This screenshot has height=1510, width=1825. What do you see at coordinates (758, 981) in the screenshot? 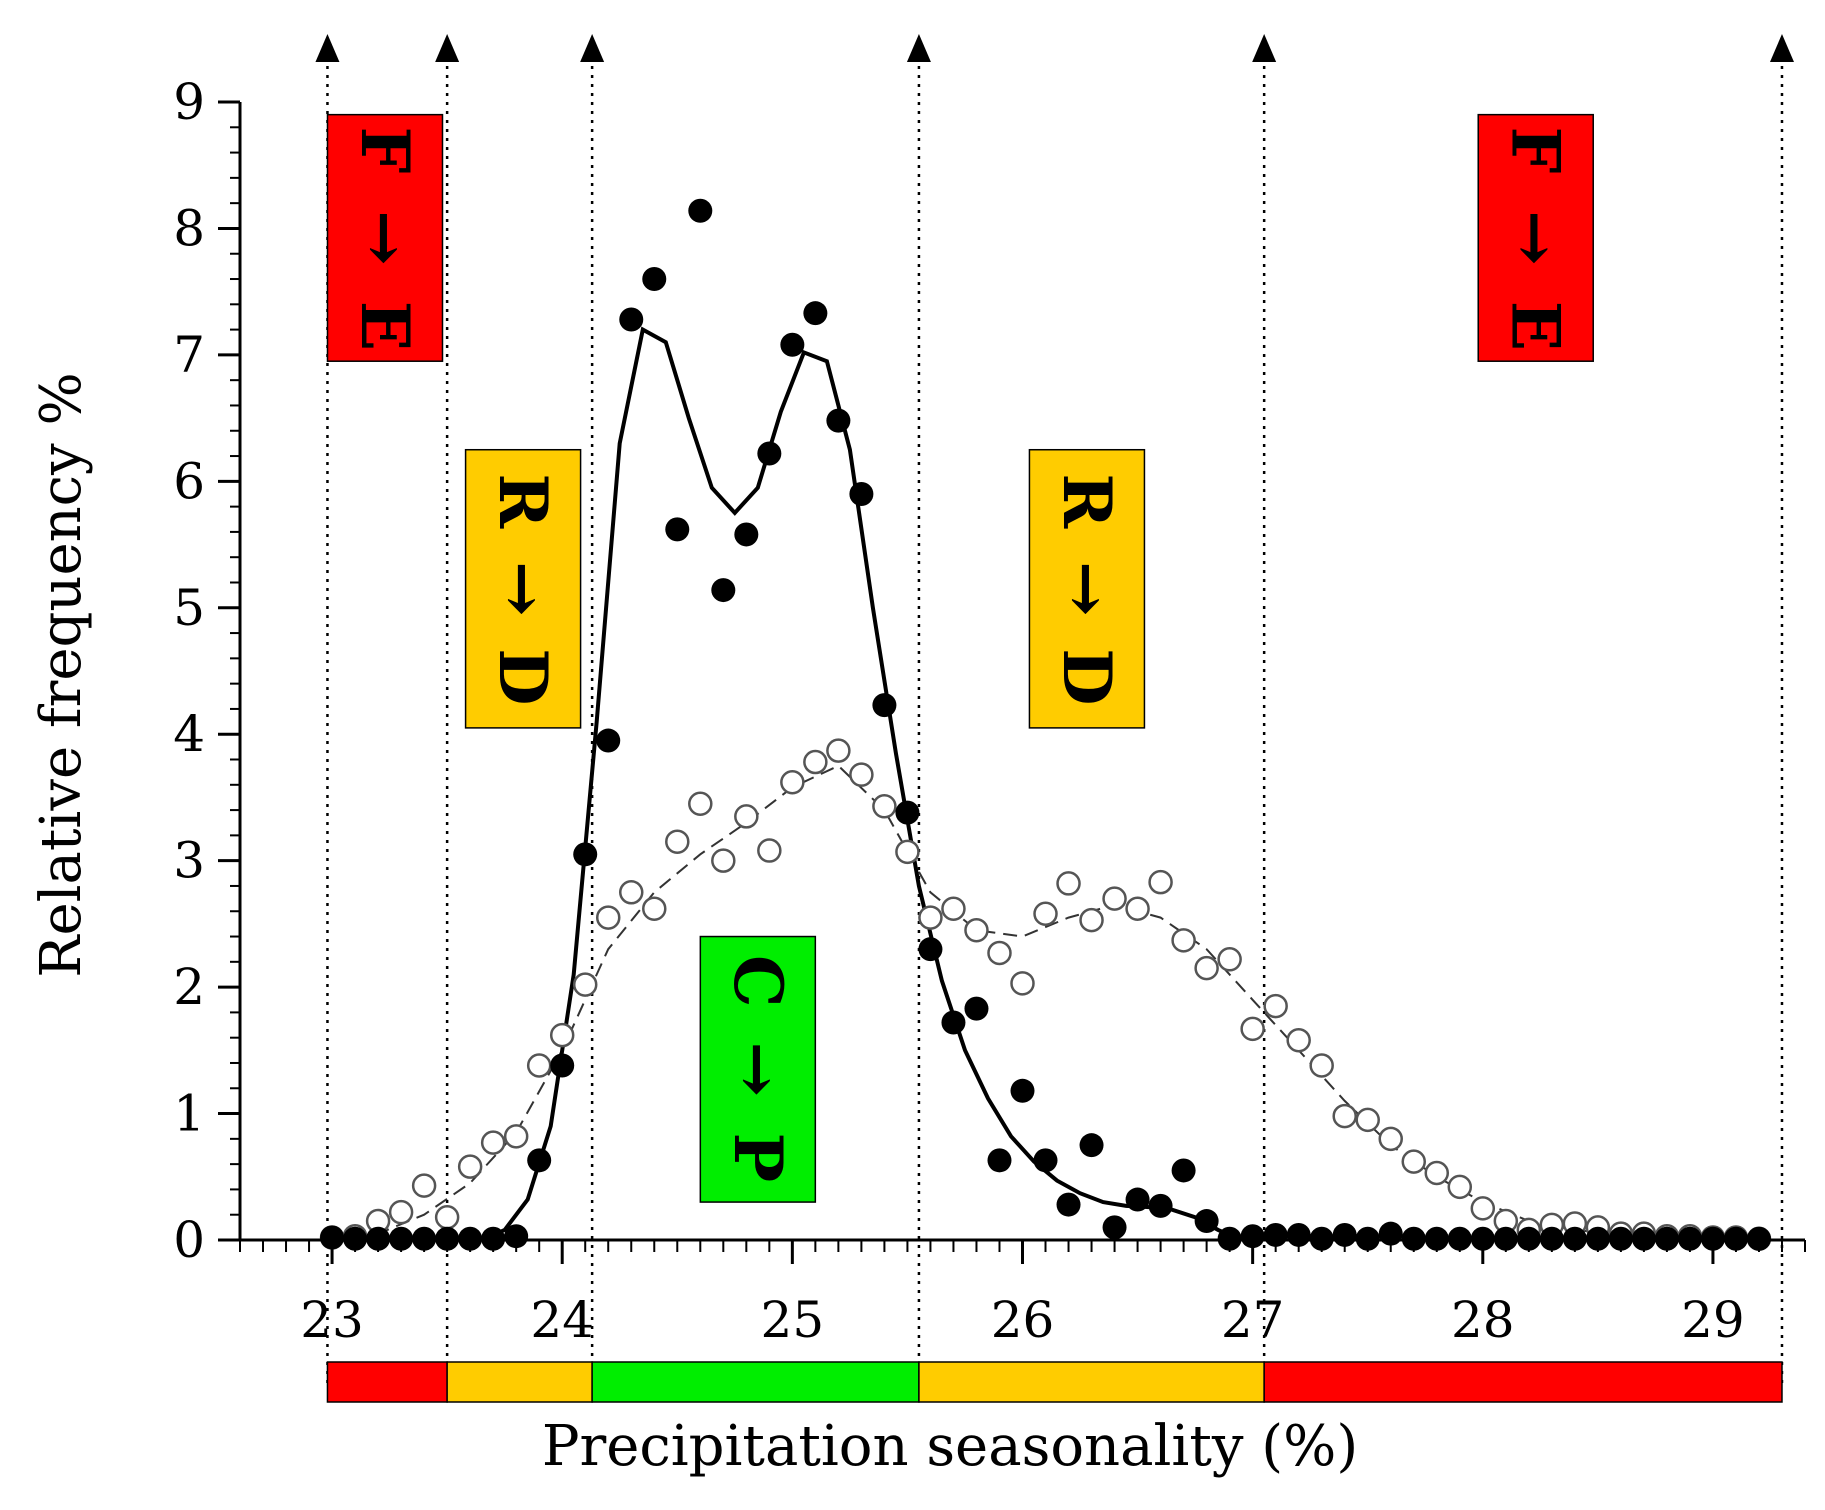
I see `transition-from-label: C` at bounding box center [758, 981].